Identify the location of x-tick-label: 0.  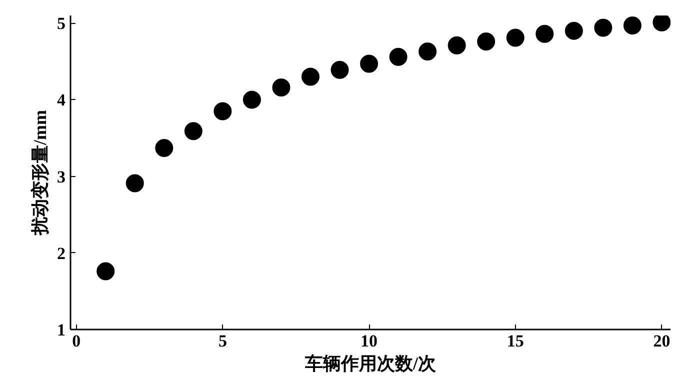
(76, 341).